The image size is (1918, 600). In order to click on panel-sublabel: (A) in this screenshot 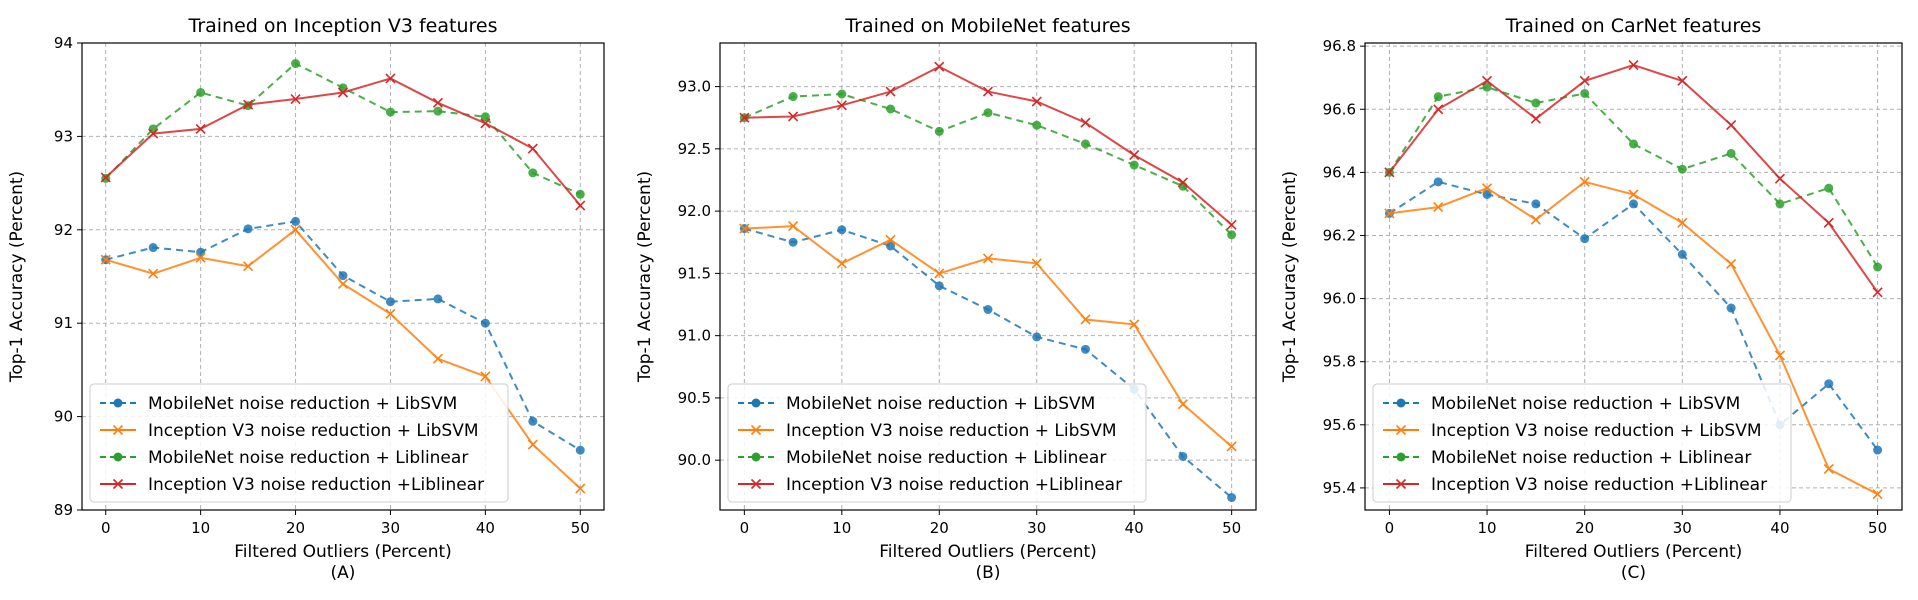, I will do `click(343, 573)`.